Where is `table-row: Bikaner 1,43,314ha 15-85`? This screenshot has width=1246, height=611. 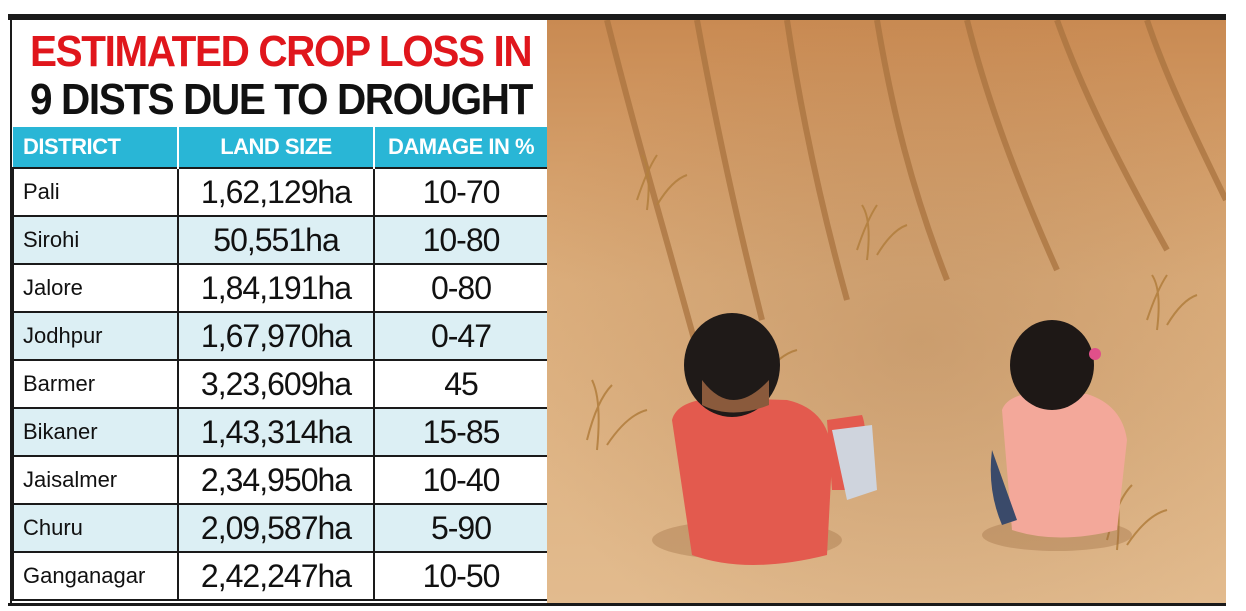
table-row: Bikaner 1,43,314ha 15-85 is located at coordinates (280, 432).